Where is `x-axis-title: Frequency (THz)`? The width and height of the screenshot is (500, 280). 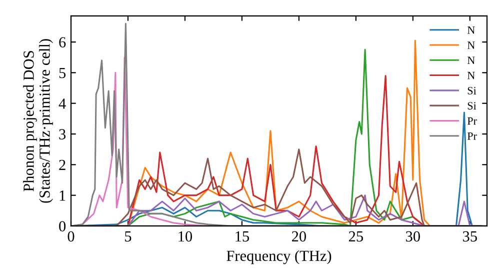 x-axis-title: Frequency (THz) is located at coordinates (279, 257).